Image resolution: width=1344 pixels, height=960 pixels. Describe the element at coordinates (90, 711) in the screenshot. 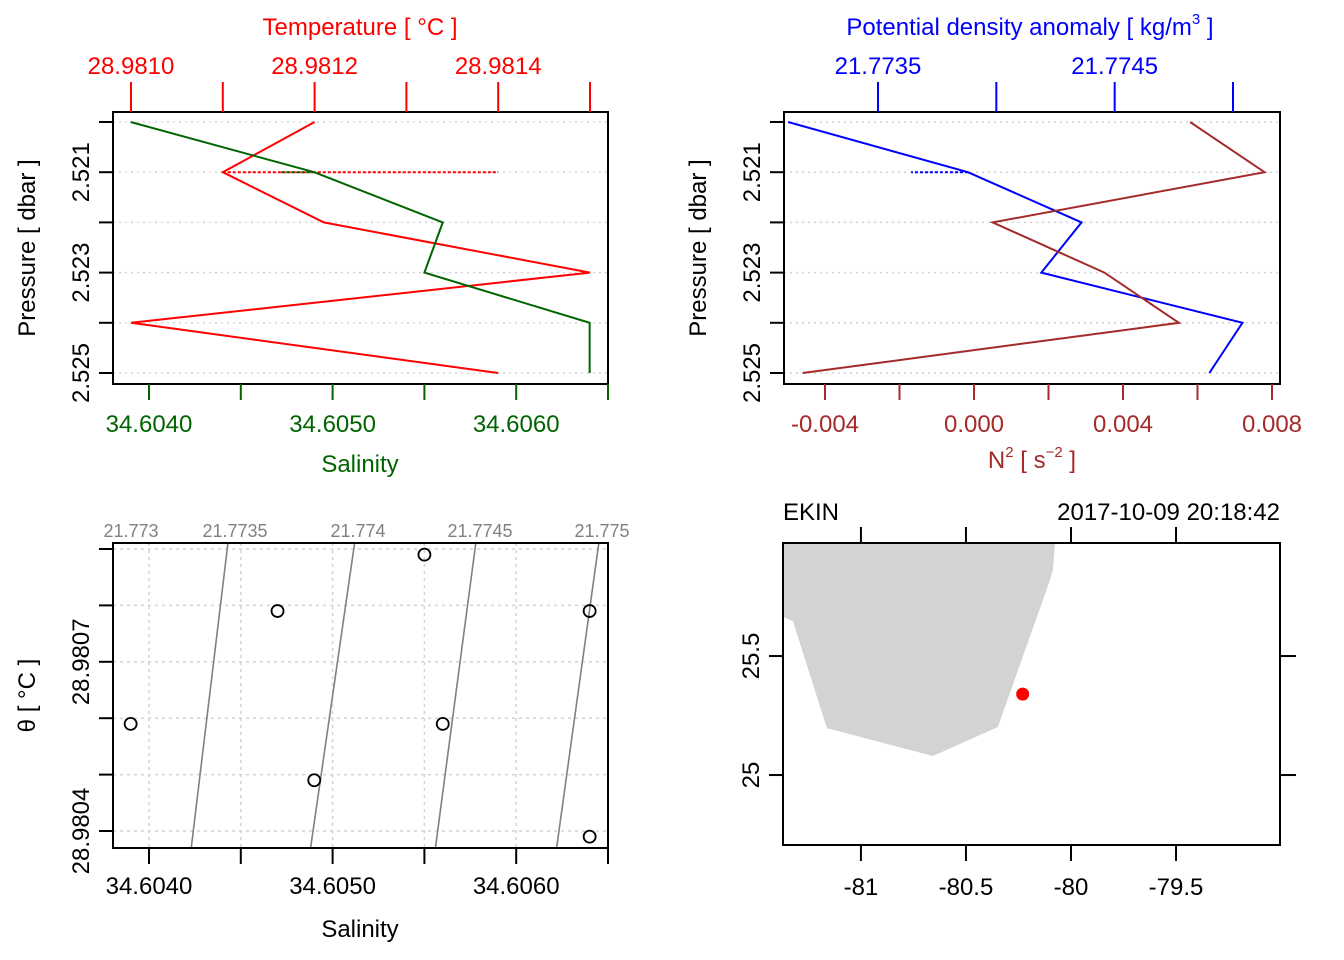

I see `theta-axis: 28.9804 28.9807` at that location.